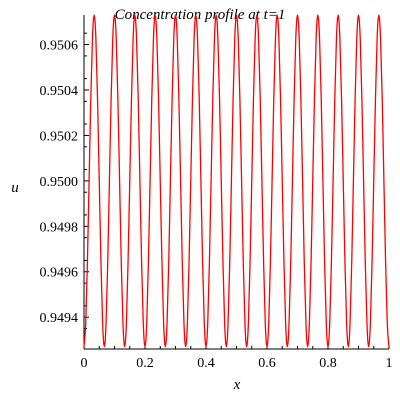  I want to click on x-tick-label: 0.2, so click(145, 363).